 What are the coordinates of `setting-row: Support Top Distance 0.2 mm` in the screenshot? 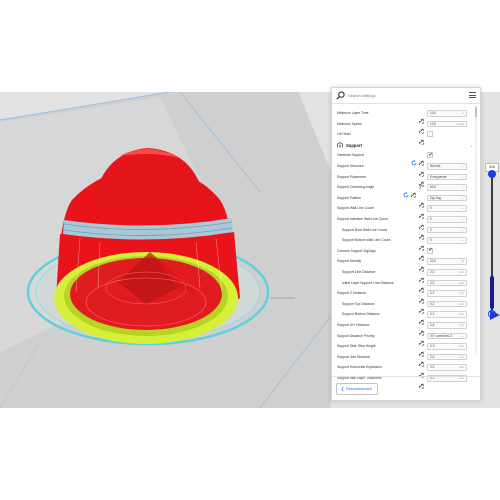 It's located at (403, 307).